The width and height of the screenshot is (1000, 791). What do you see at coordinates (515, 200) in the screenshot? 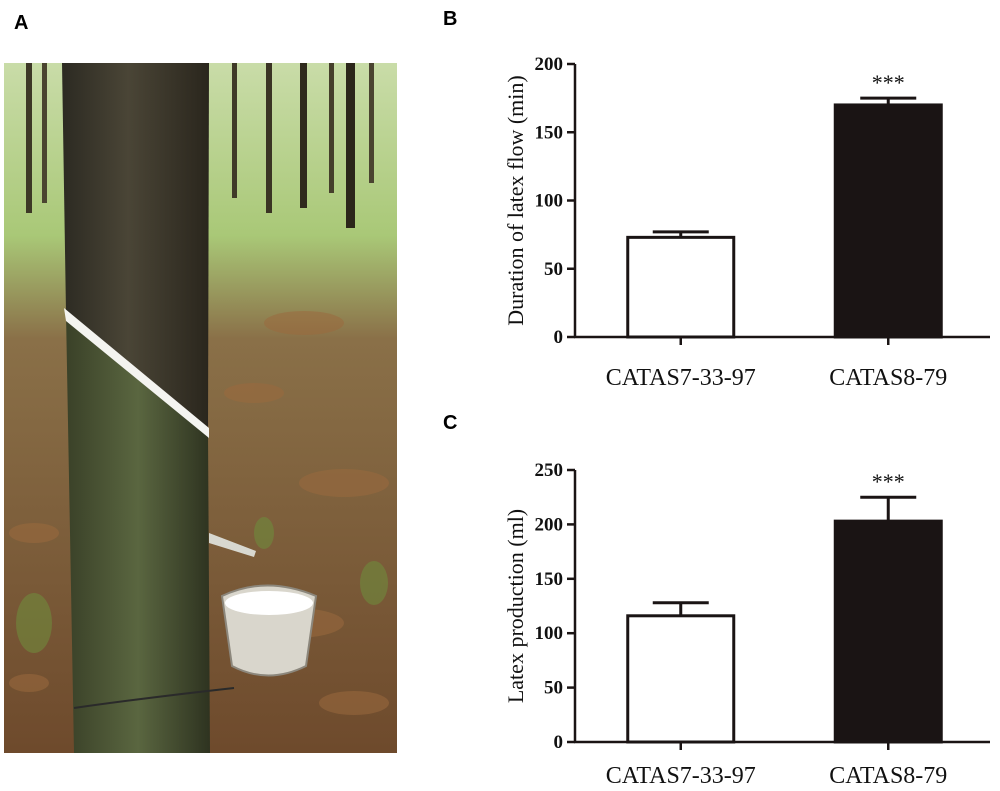
I see `y-axis-label: Duration of latex flow (min)` at bounding box center [515, 200].